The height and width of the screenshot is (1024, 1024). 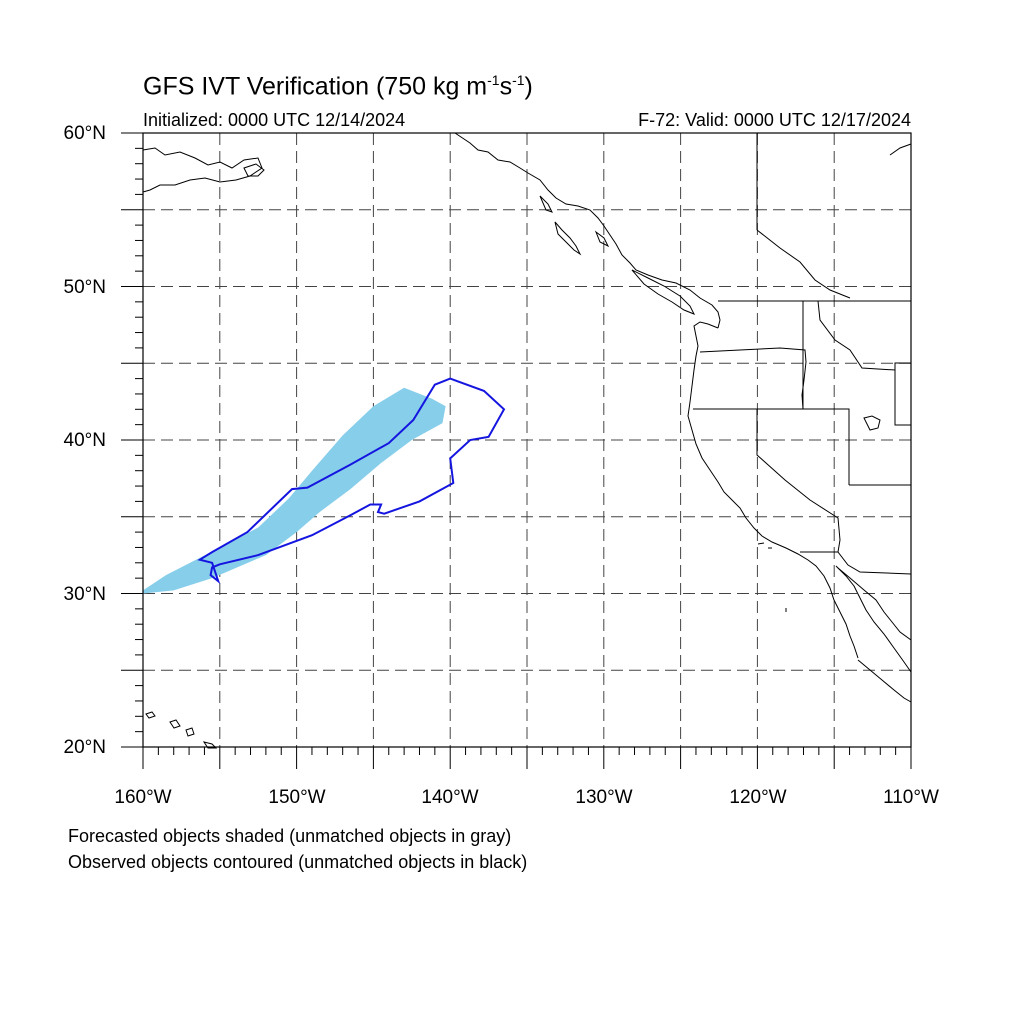 What do you see at coordinates (902, 394) in the screenshot?
I see `border-idaho-montana` at bounding box center [902, 394].